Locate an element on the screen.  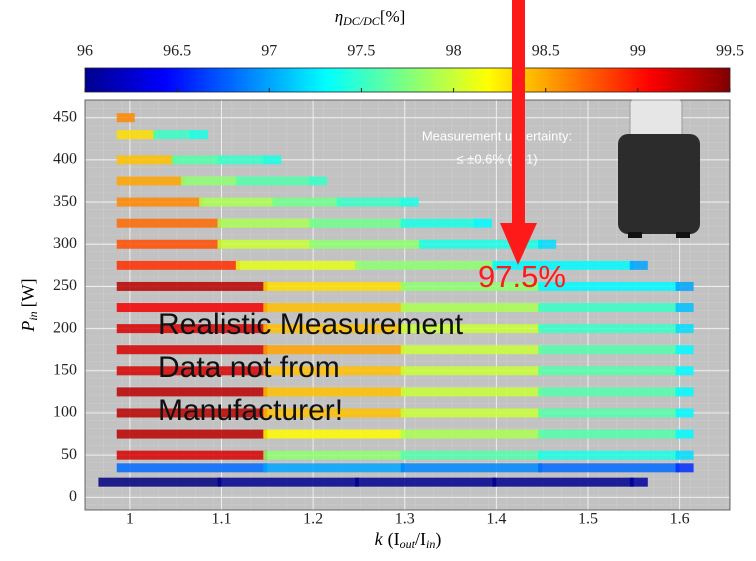
y-tick-label: 150 is located at coordinates (65, 369).